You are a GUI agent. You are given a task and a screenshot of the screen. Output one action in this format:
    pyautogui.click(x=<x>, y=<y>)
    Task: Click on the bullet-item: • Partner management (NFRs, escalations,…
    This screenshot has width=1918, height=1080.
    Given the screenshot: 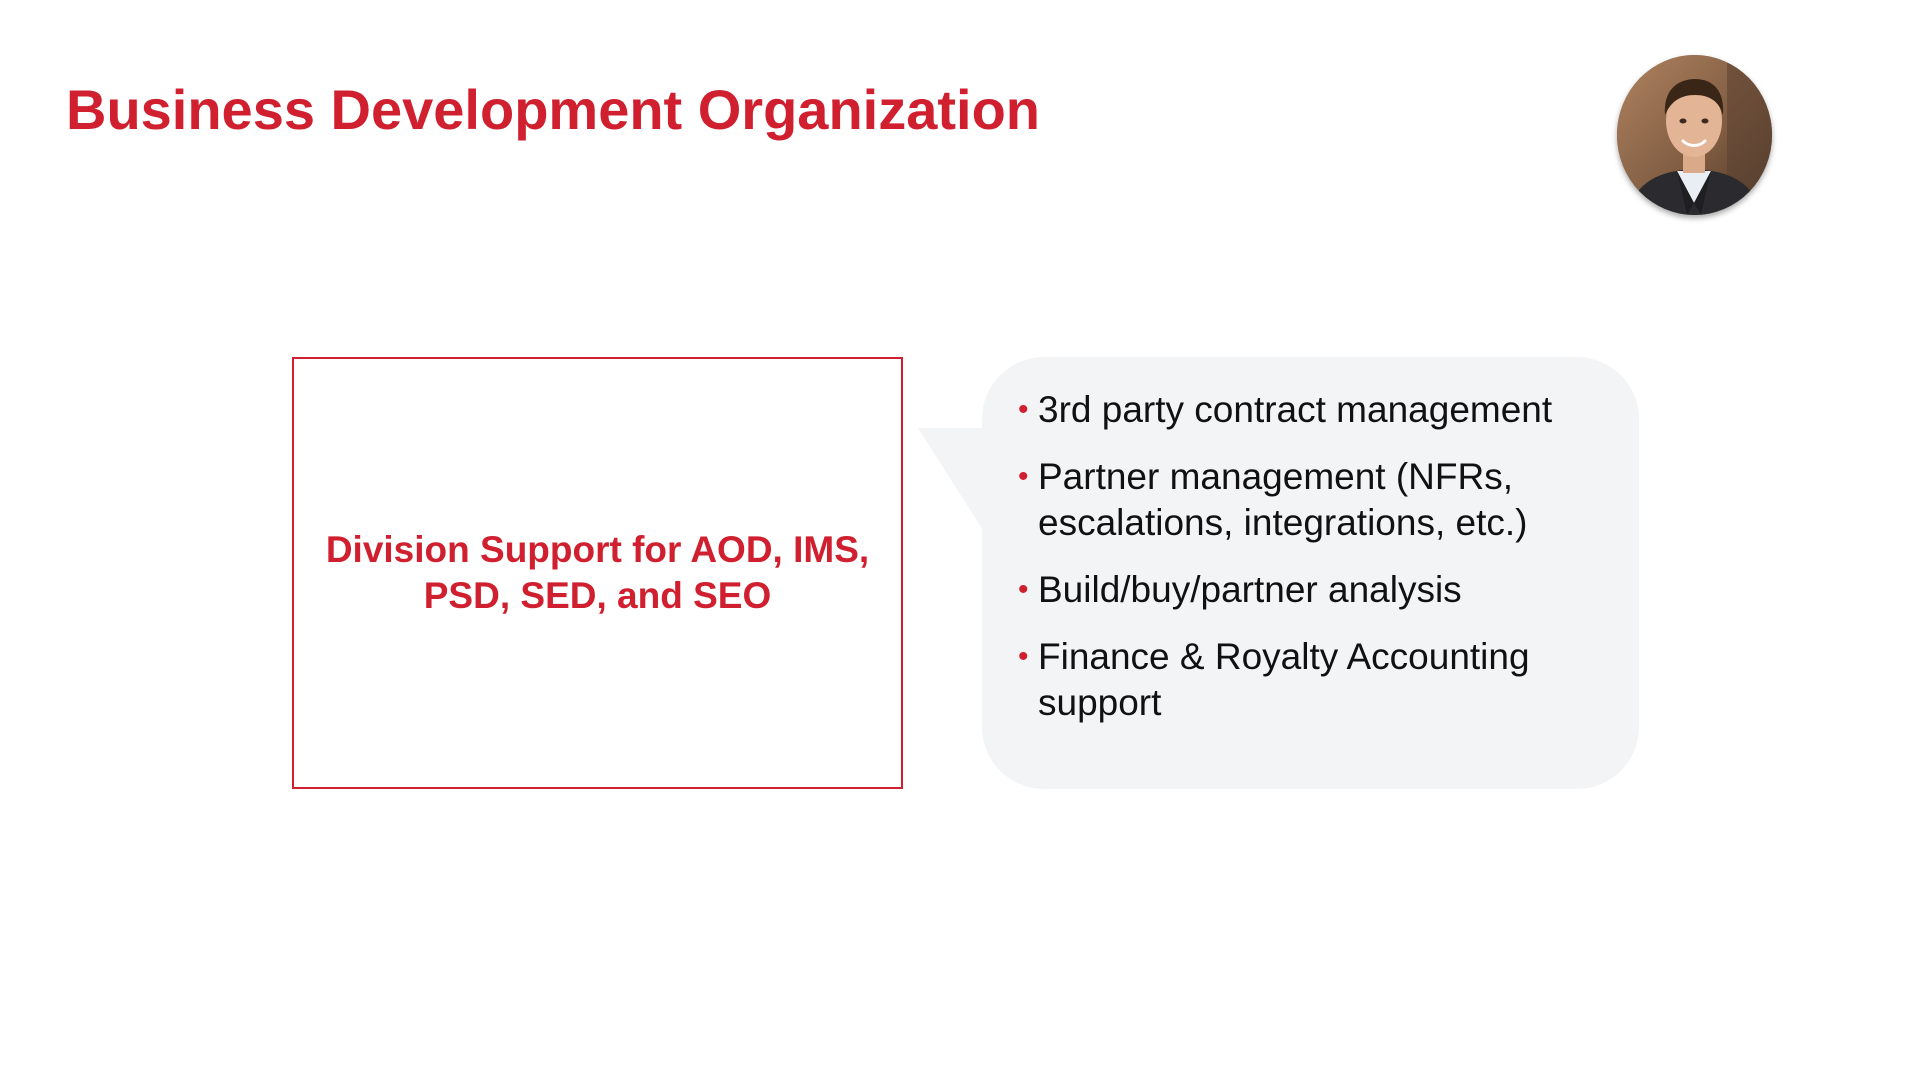 What is the action you would take?
    pyautogui.click(x=1318, y=500)
    